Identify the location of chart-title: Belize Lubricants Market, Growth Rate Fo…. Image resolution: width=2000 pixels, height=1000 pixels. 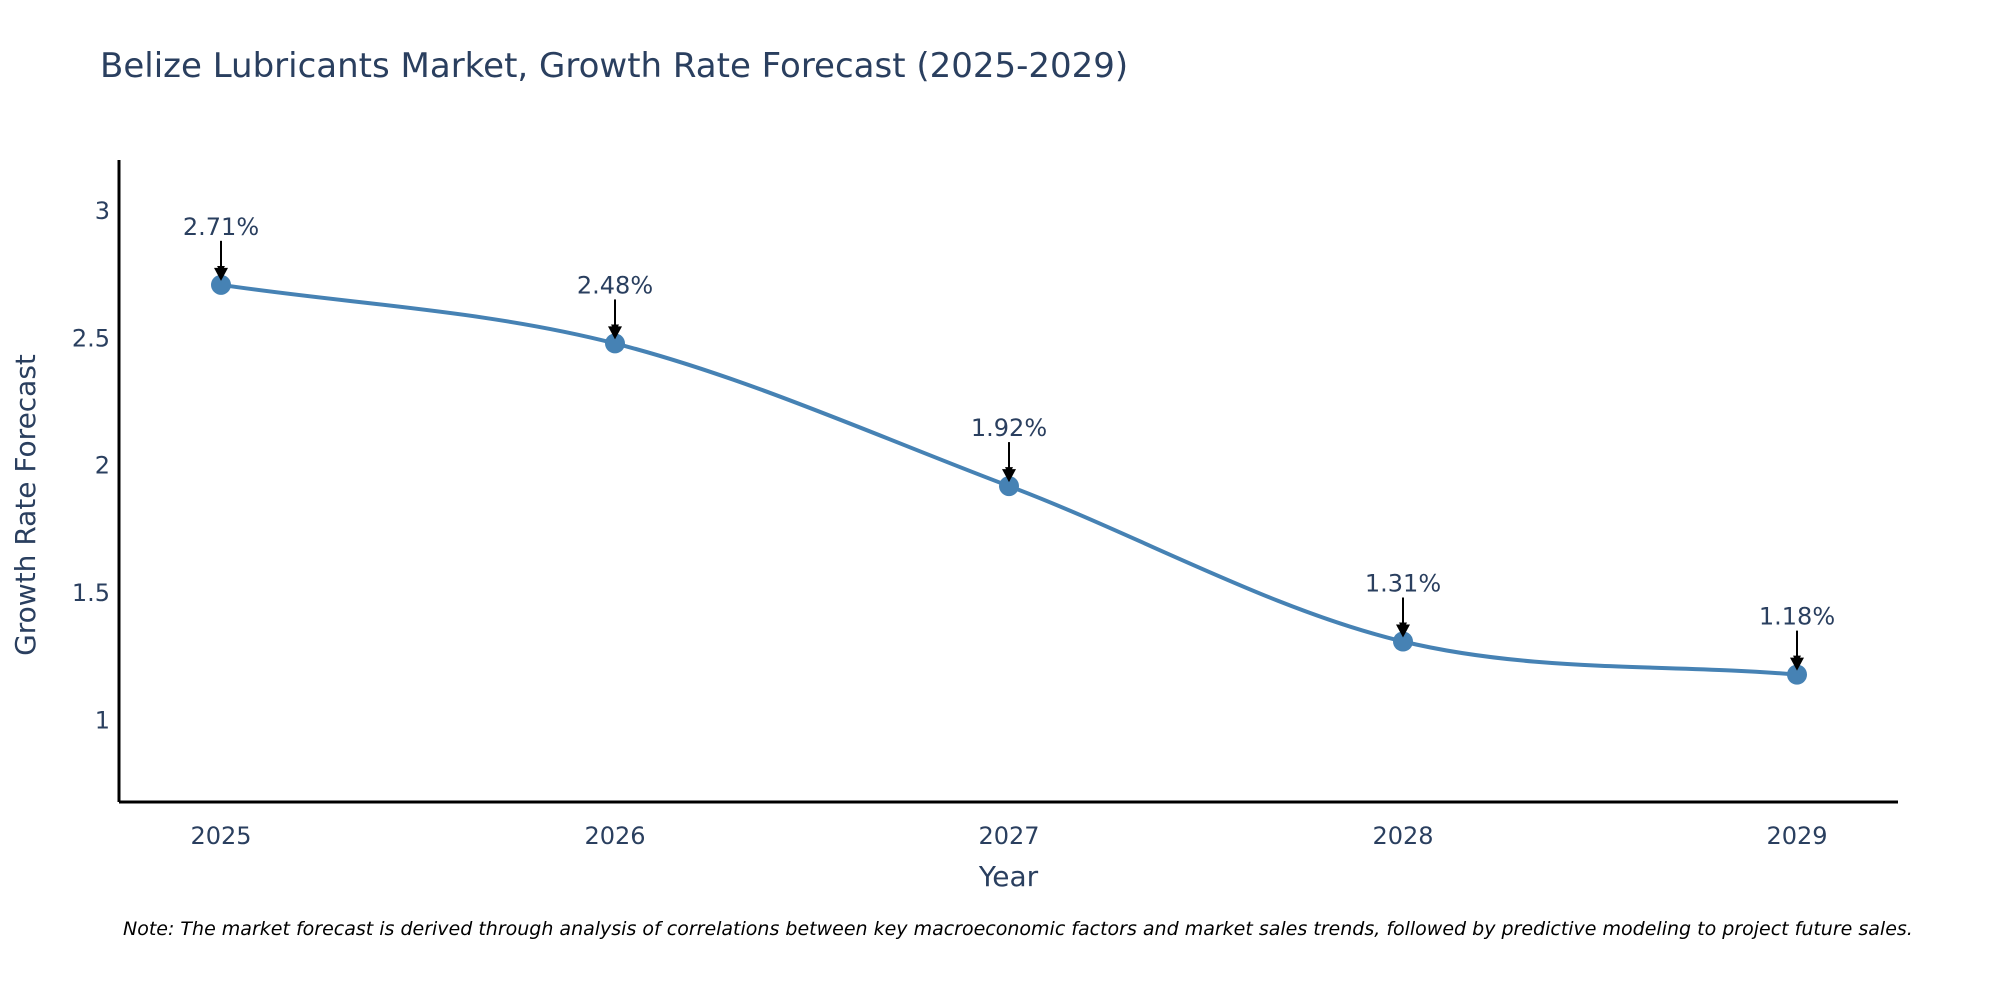
(614, 66).